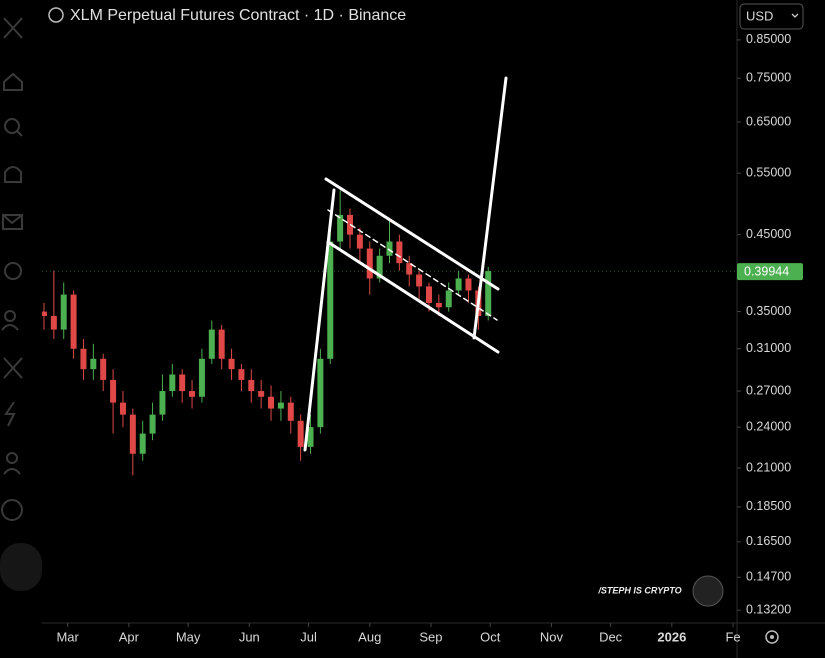 This screenshot has height=658, width=825. I want to click on sidebar, so click(12, 269).